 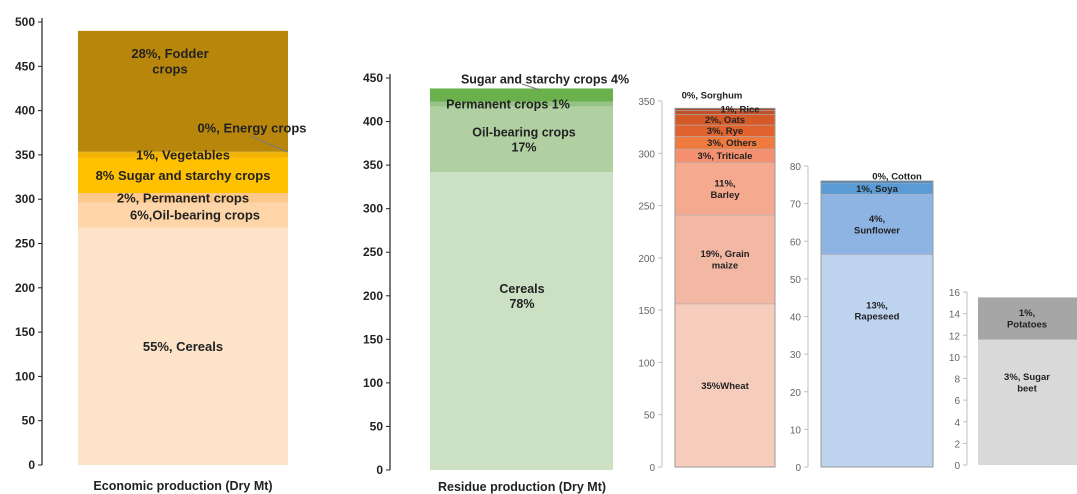 I want to click on bar-segment-wheat, so click(x=725, y=385).